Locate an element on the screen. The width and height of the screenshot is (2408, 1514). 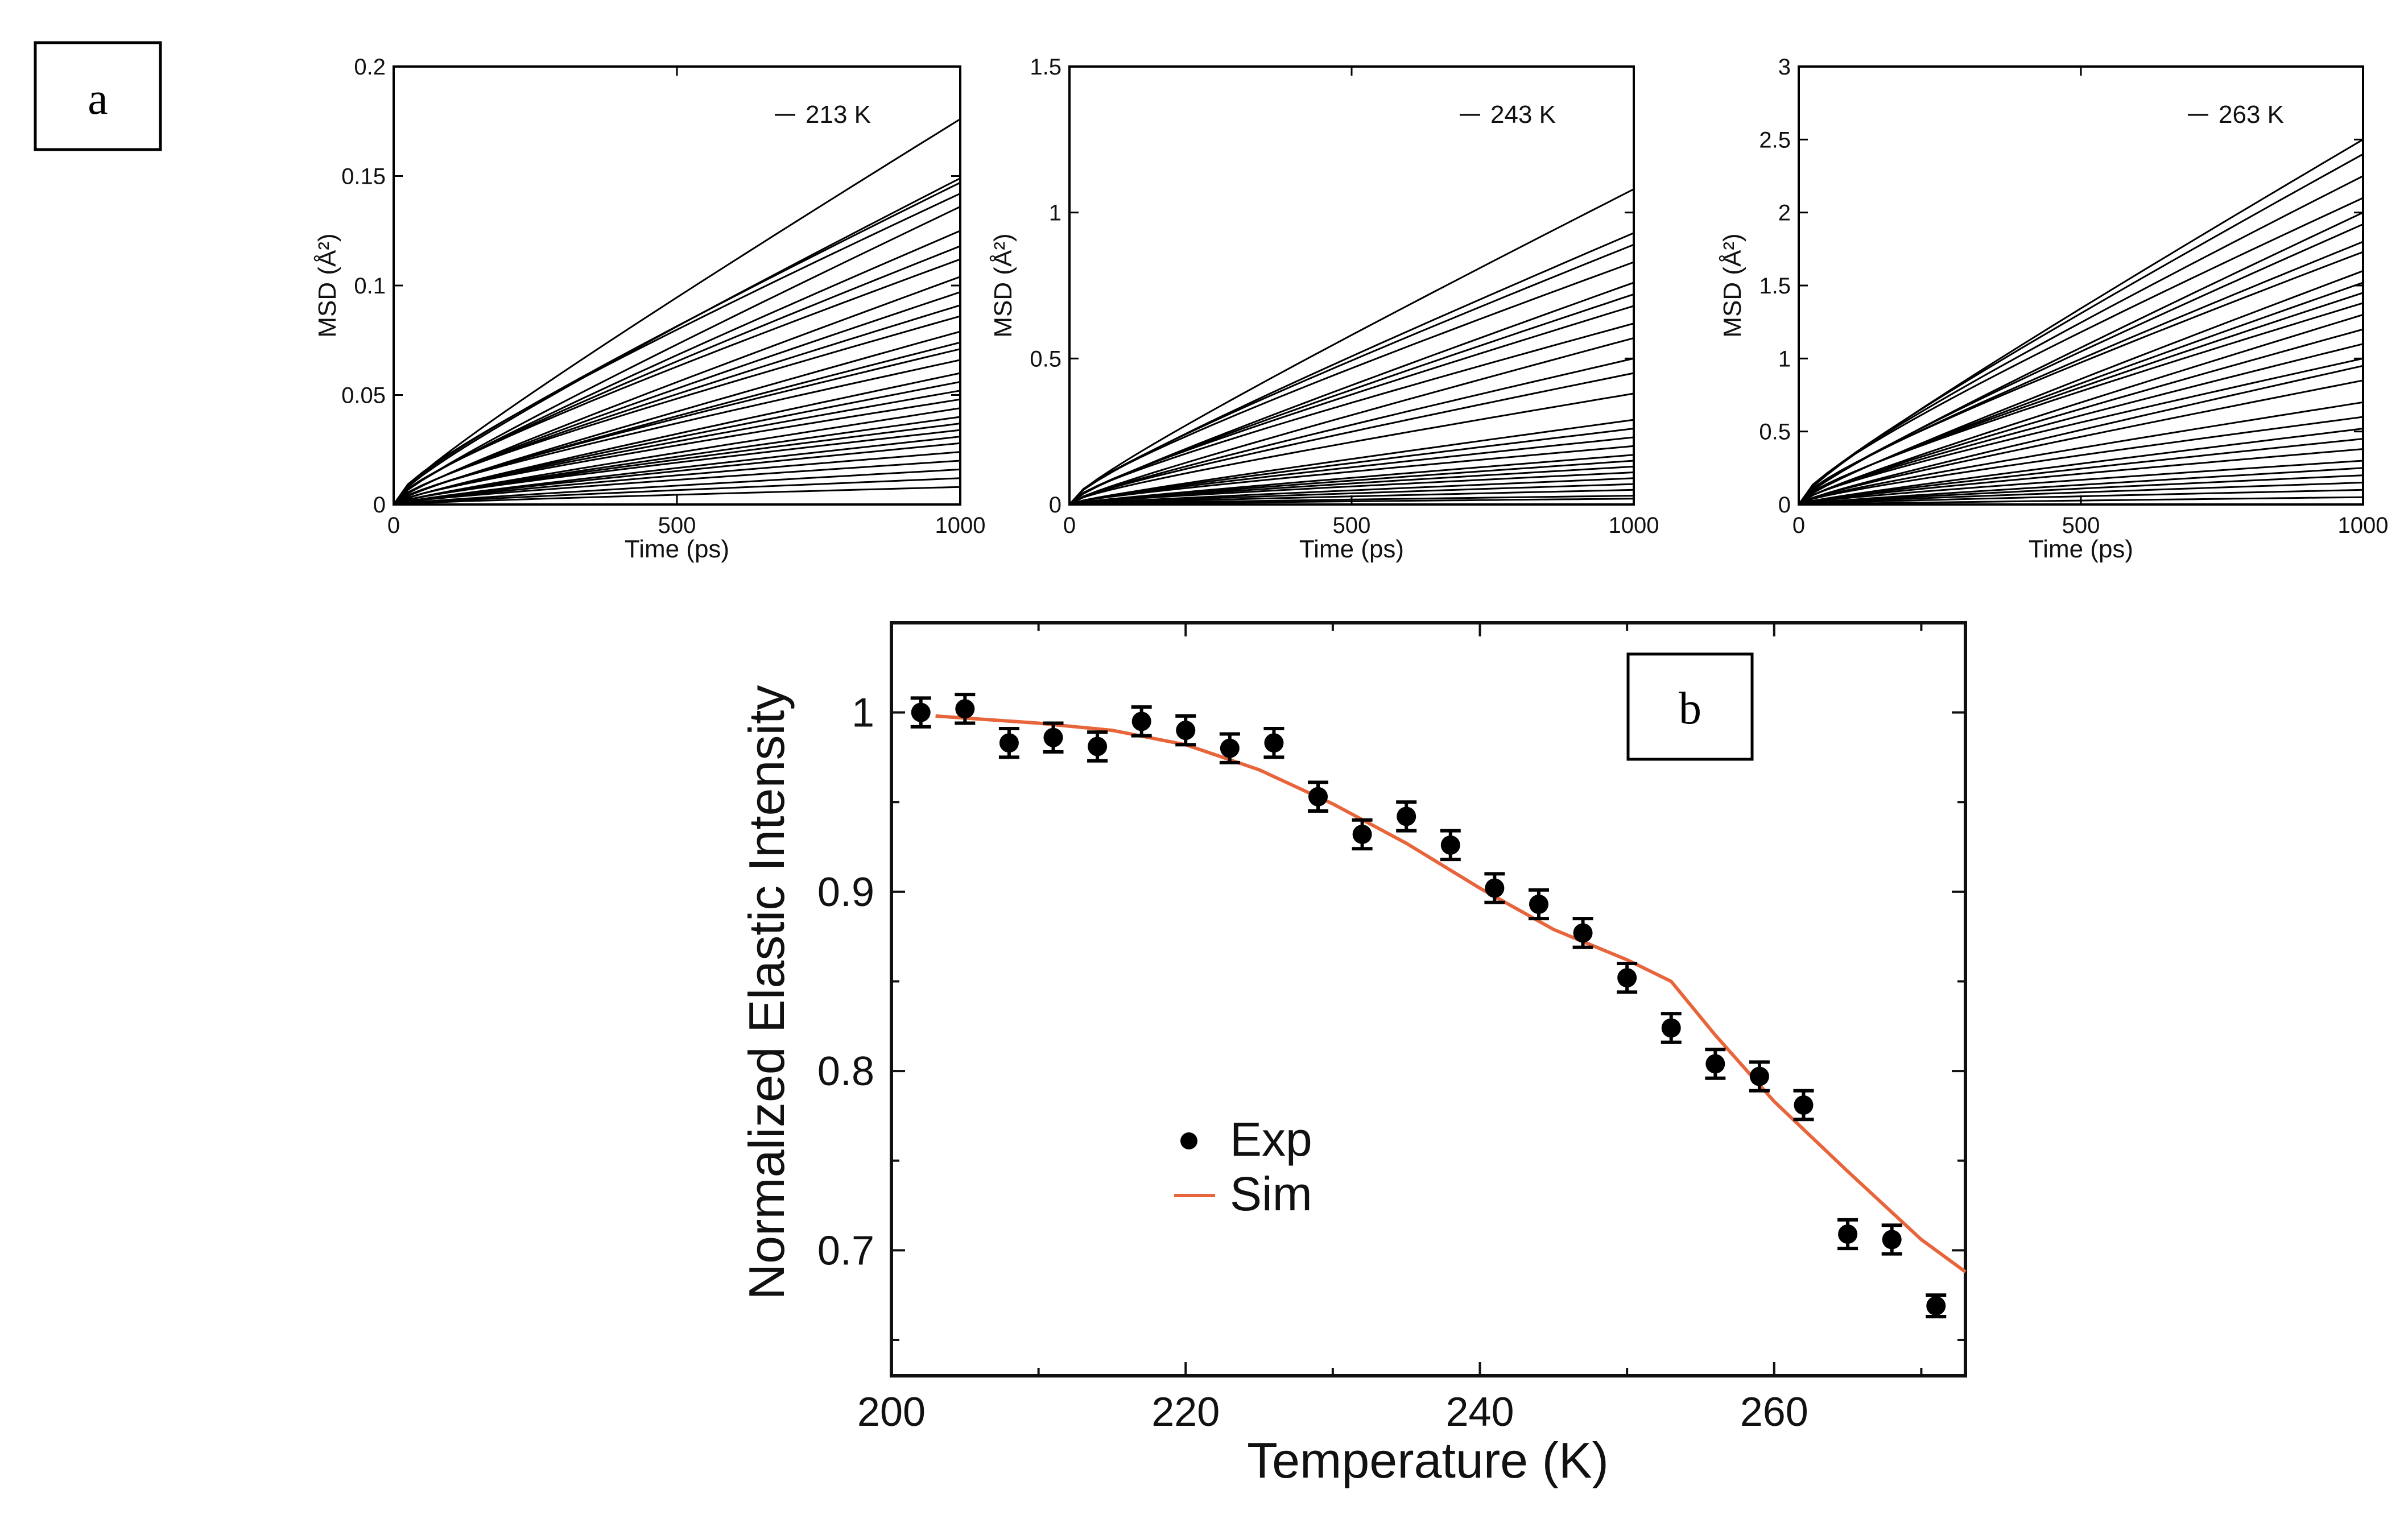
panel-b-label: b is located at coordinates (1690, 706).